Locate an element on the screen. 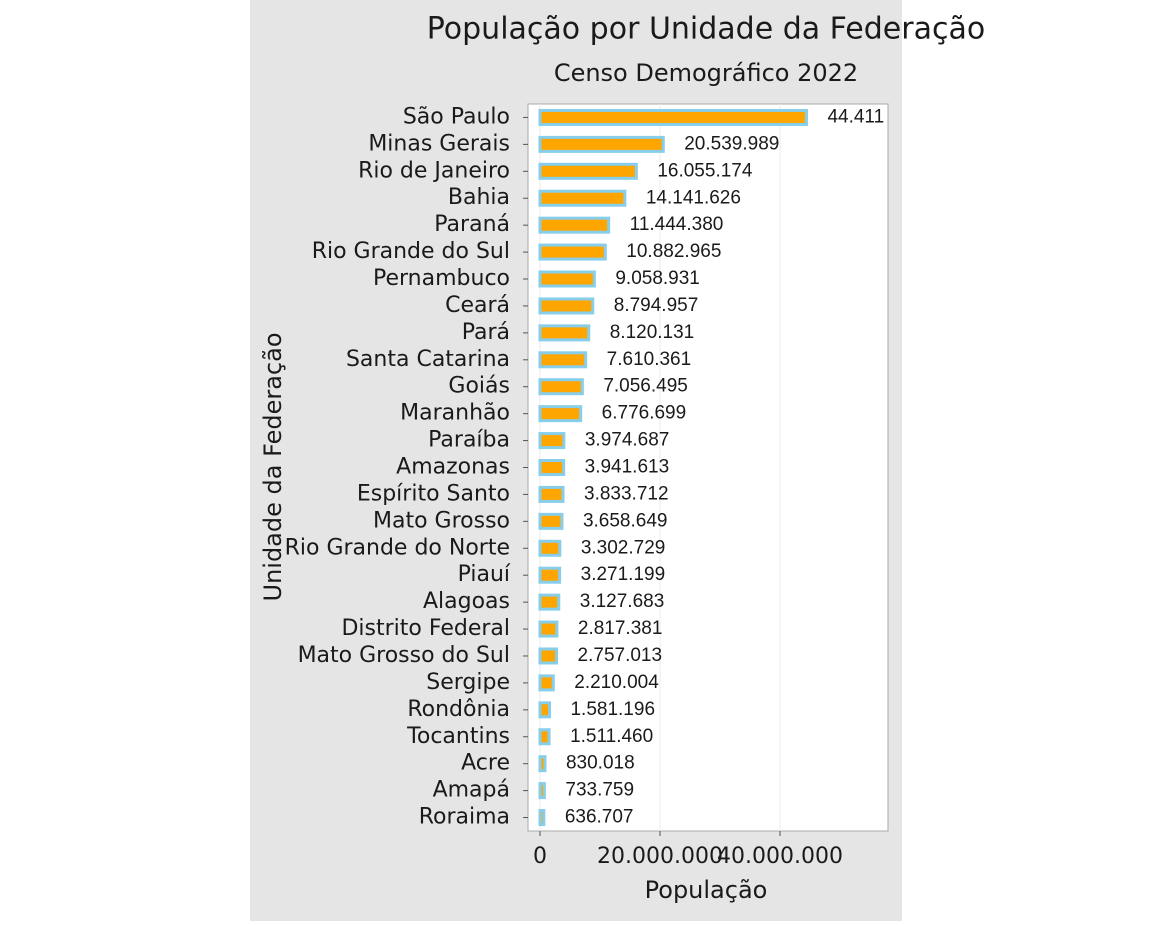 Image resolution: width=1152 pixels, height=925 pixels. value-label: 20.539.989 is located at coordinates (731, 143).